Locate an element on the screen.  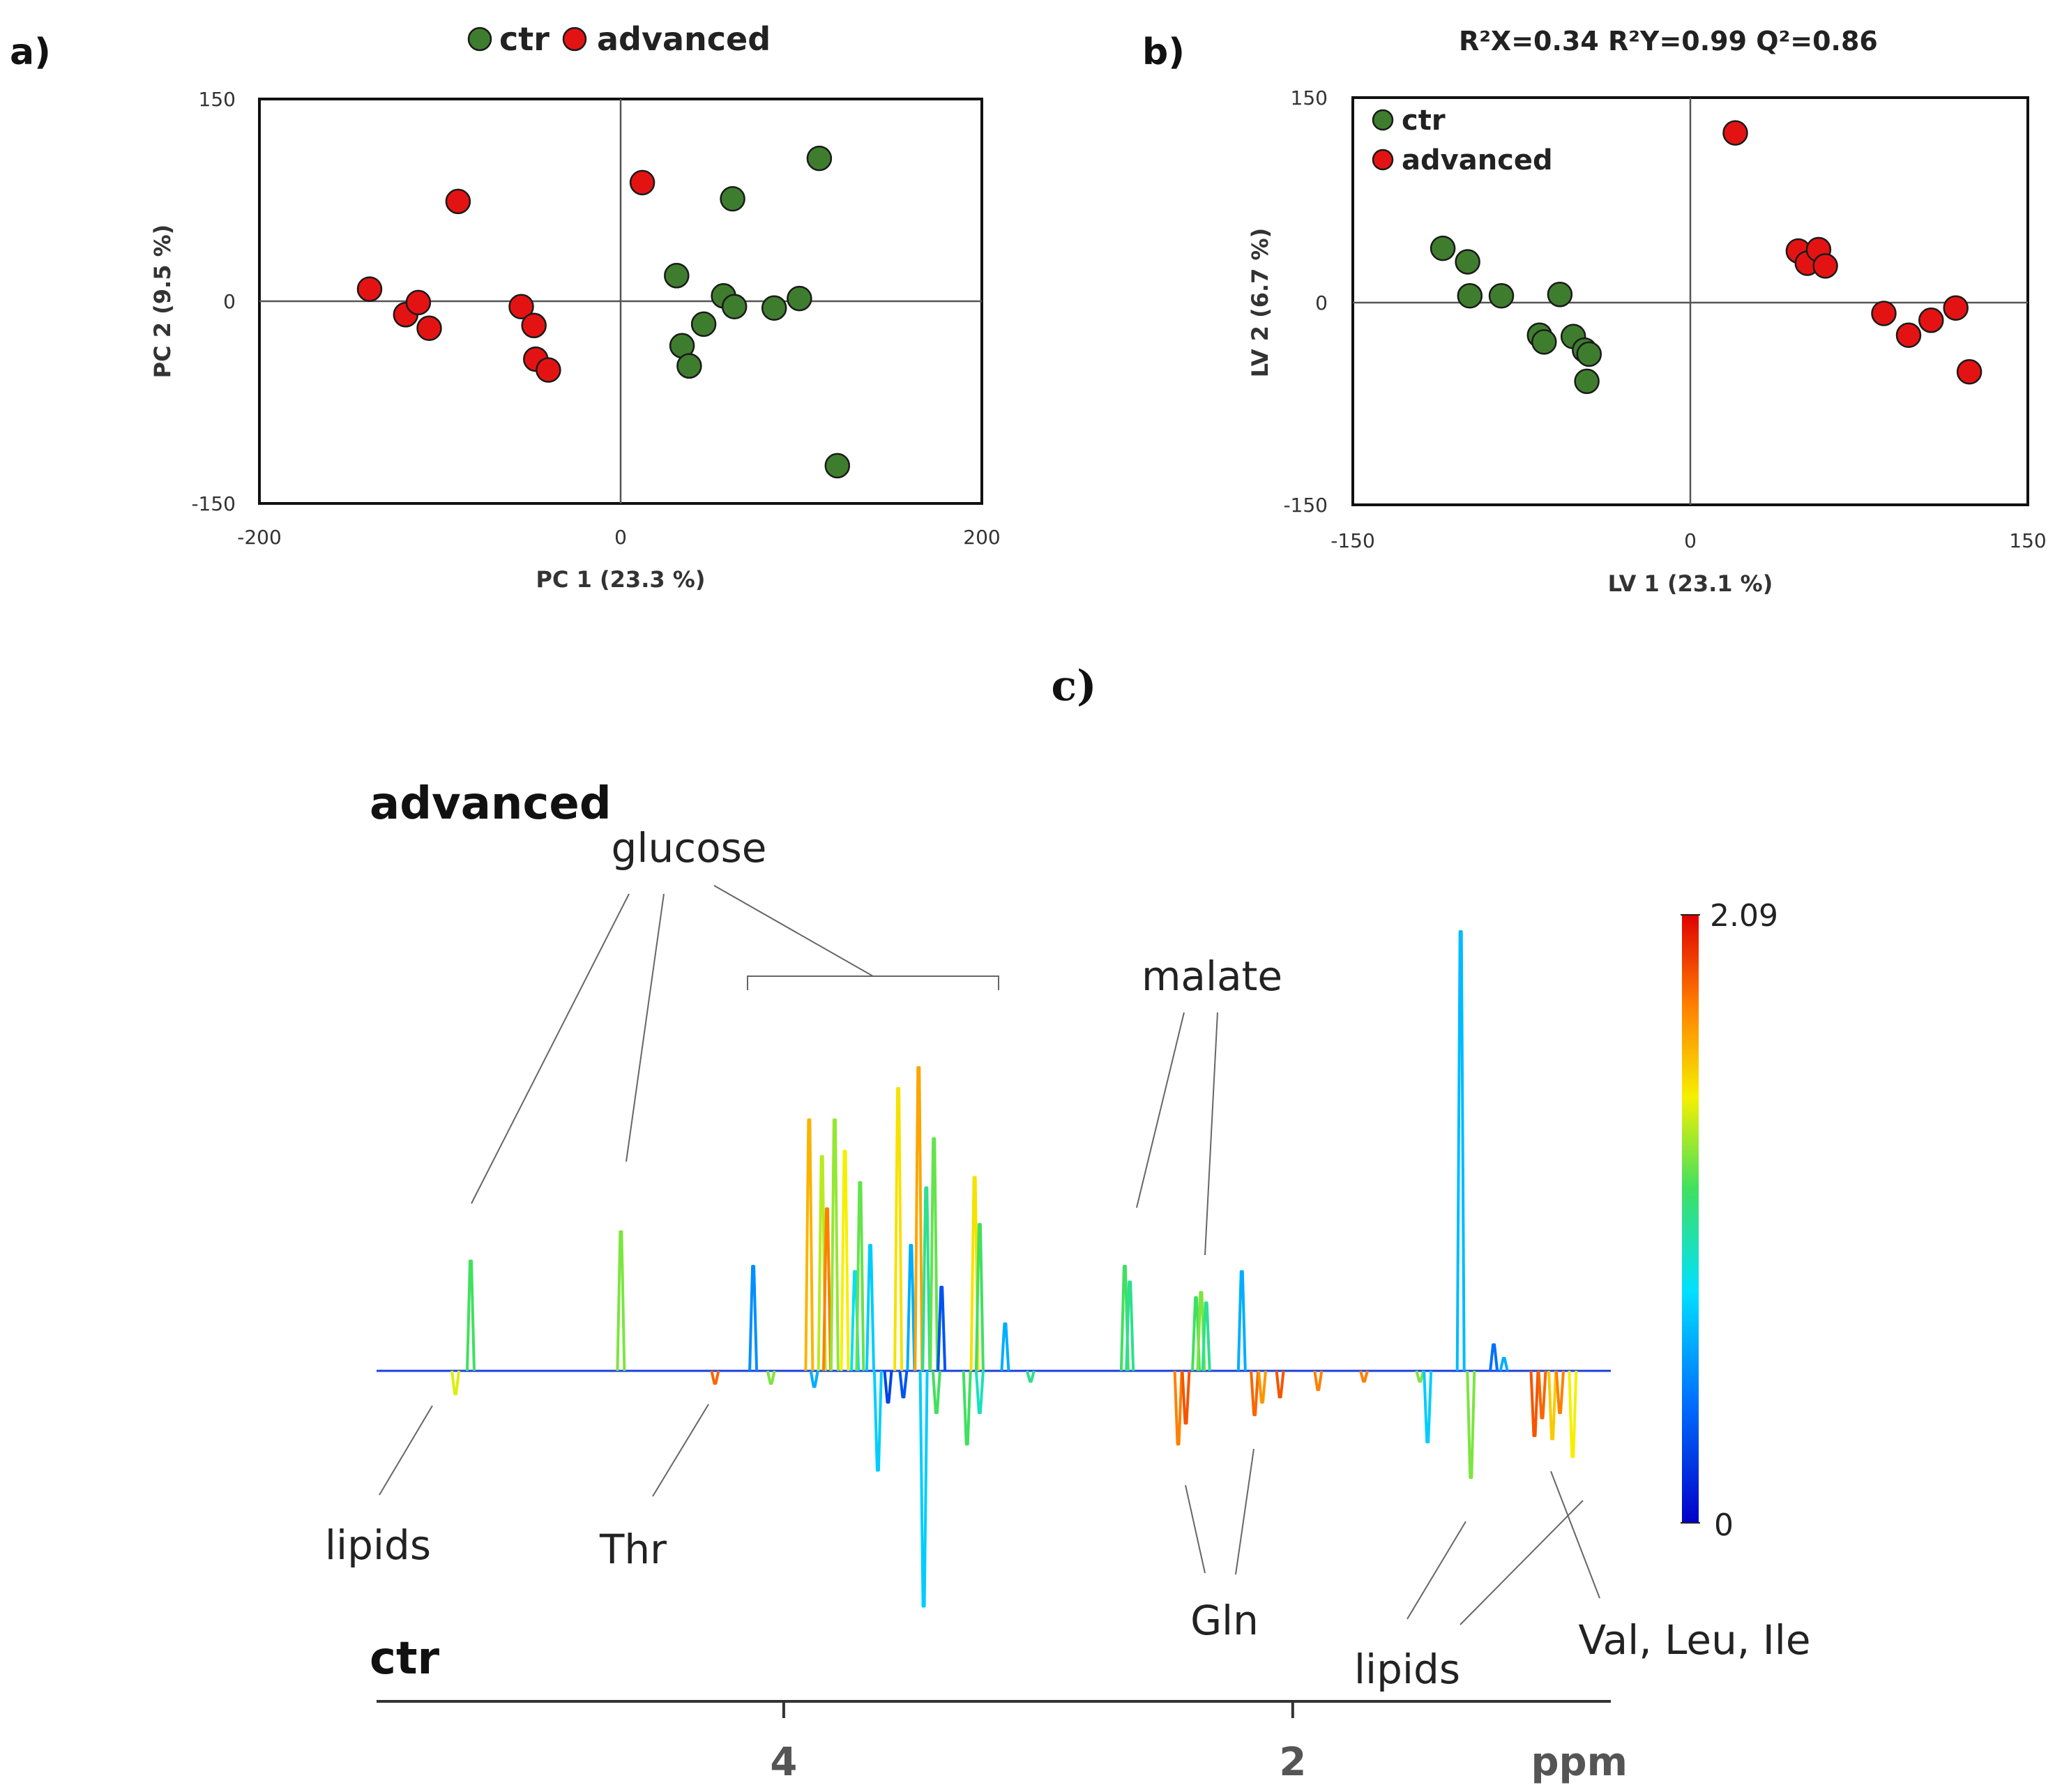
leader-lipids-left is located at coordinates (406, 1450).